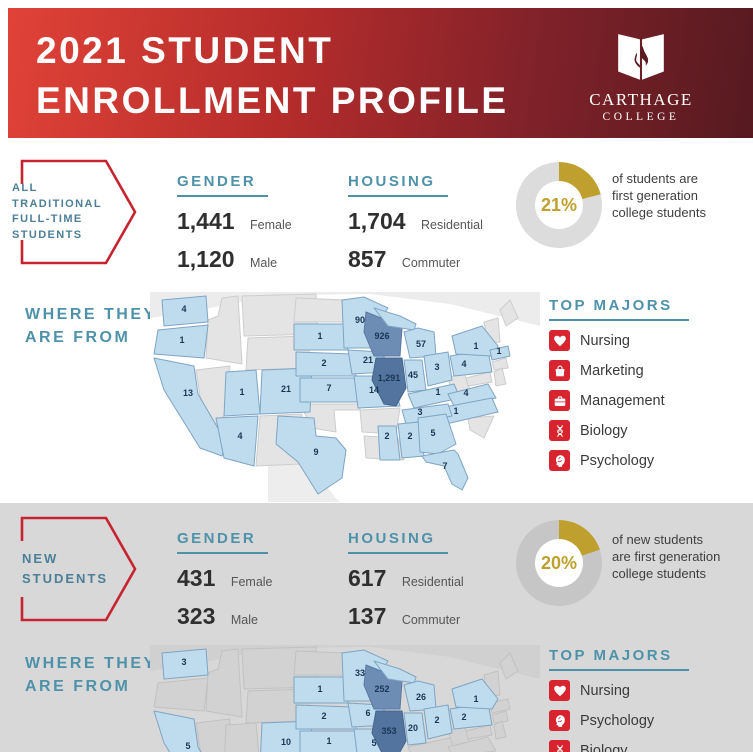 The image size is (753, 752). What do you see at coordinates (78, 569) in the screenshot?
I see `section-arrow-outline` at bounding box center [78, 569].